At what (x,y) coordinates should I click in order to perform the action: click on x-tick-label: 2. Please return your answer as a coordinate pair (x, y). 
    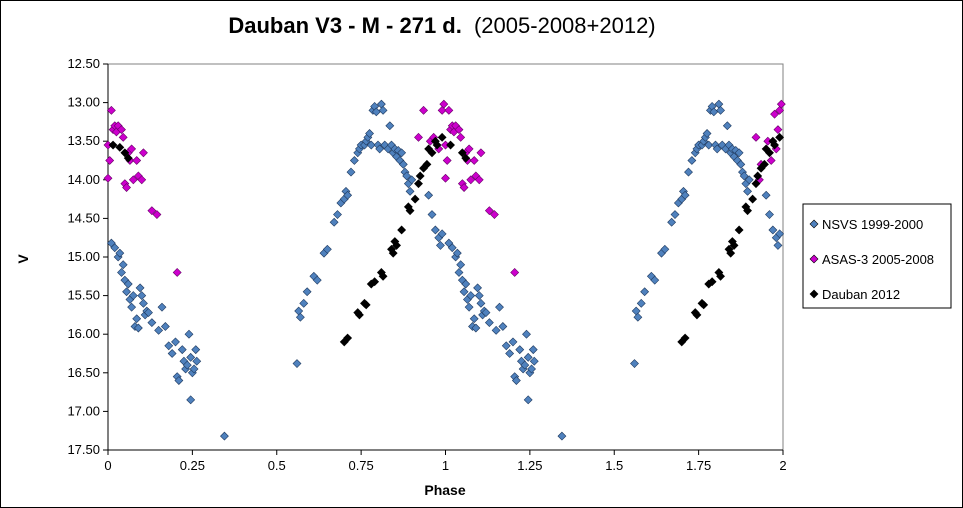
    Looking at the image, I should click on (782, 465).